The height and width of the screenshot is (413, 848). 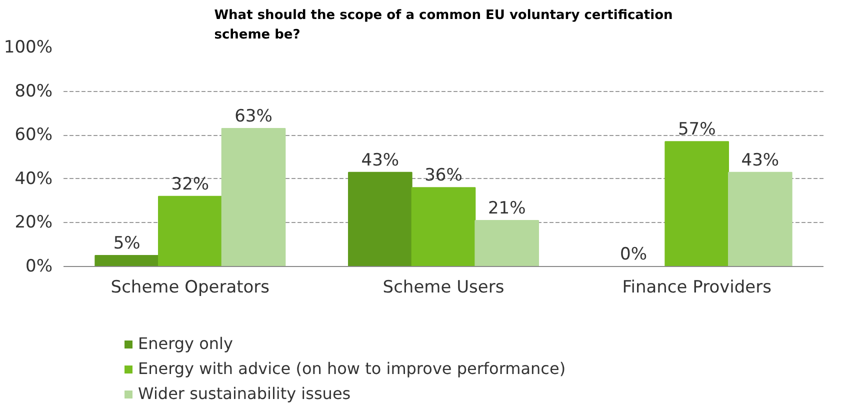 What do you see at coordinates (33, 91) in the screenshot?
I see `y-tick-label: 80%` at bounding box center [33, 91].